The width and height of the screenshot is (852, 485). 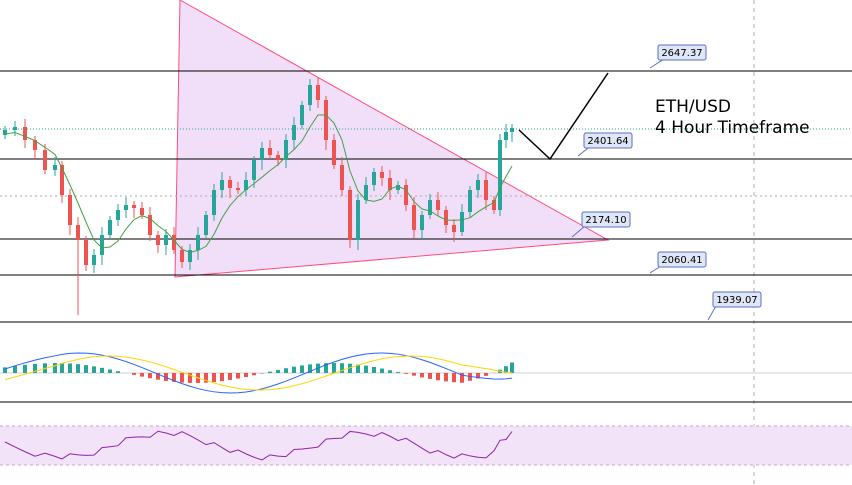 I want to click on rsi-band, so click(x=426, y=445).